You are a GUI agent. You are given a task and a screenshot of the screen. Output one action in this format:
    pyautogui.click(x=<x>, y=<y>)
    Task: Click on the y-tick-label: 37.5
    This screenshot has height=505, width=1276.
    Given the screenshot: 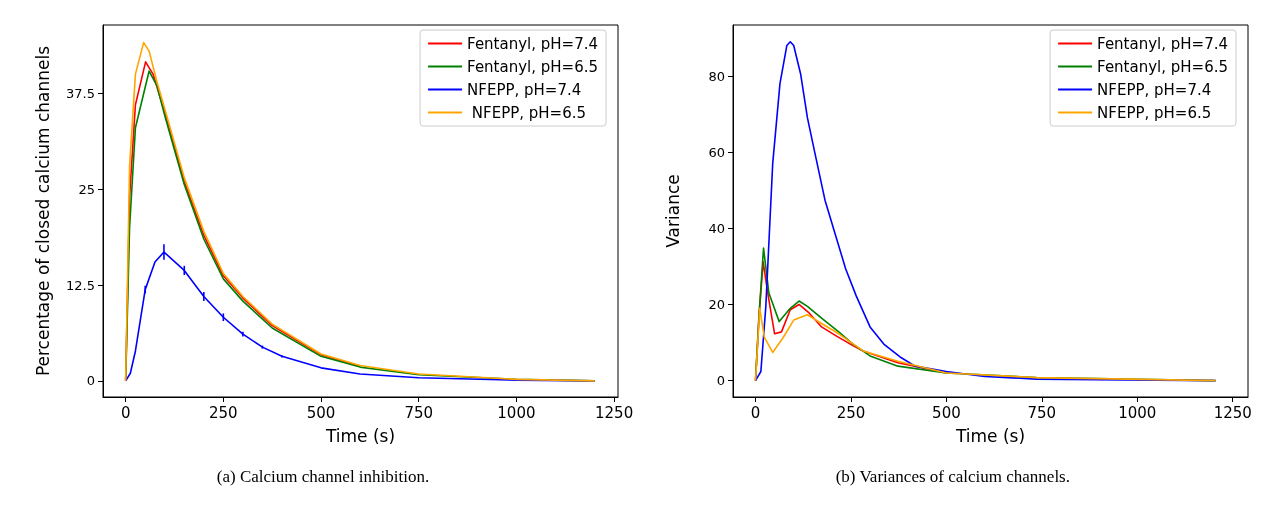 What is the action you would take?
    pyautogui.click(x=80, y=93)
    